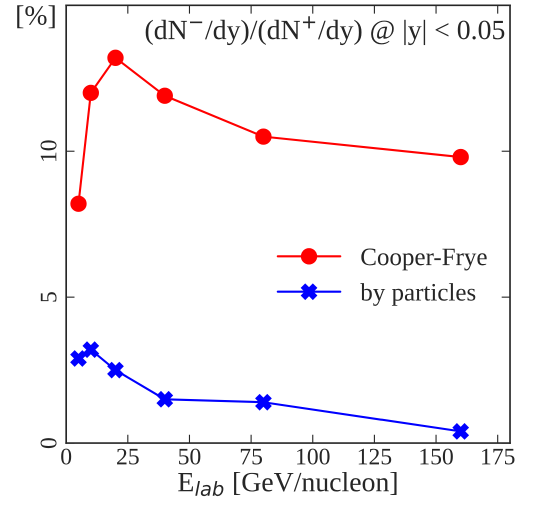 This screenshot has height=530, width=538. I want to click on y-axis-title: [%], so click(36, 16).